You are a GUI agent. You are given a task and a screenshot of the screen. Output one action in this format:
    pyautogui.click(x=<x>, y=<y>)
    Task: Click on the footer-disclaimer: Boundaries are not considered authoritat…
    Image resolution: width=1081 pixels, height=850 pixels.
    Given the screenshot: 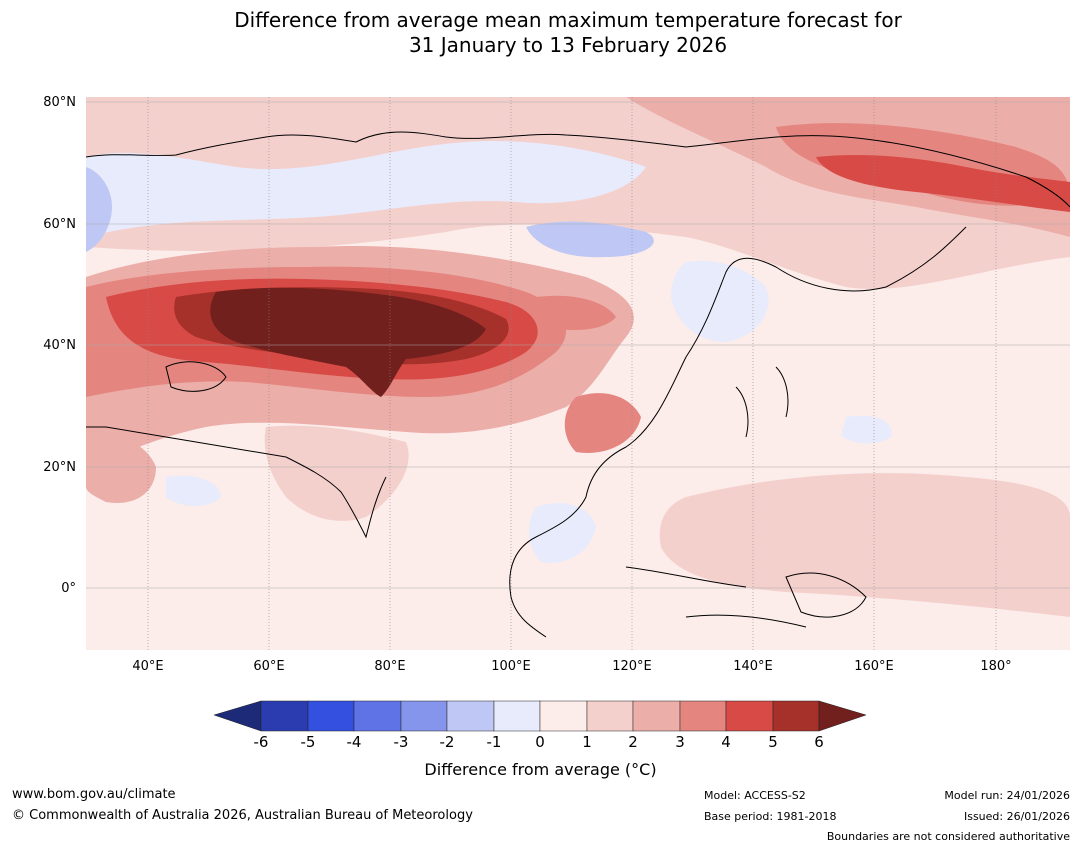 What is the action you would take?
    pyautogui.click(x=948, y=836)
    